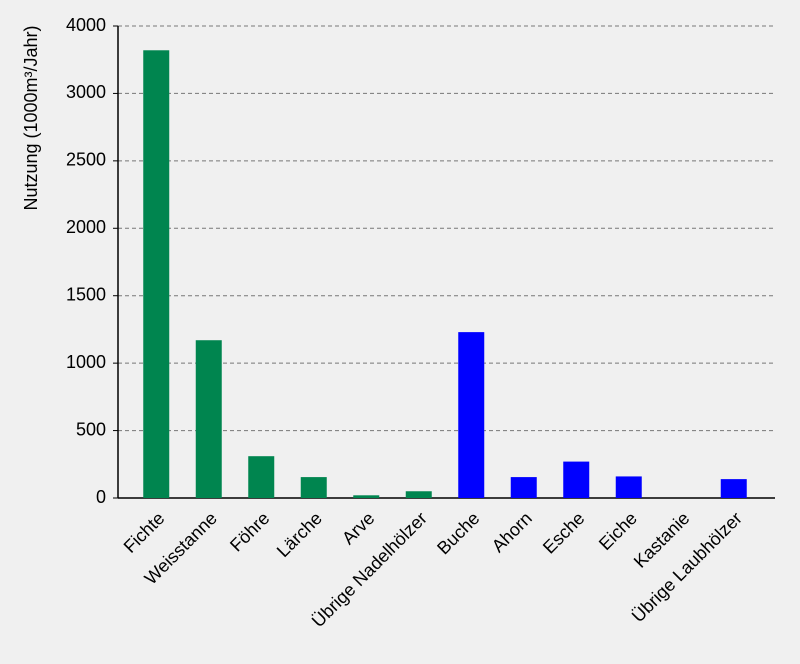 The width and height of the screenshot is (800, 664). Describe the element at coordinates (91, 429) in the screenshot. I see `y-tick-label: 500` at that location.